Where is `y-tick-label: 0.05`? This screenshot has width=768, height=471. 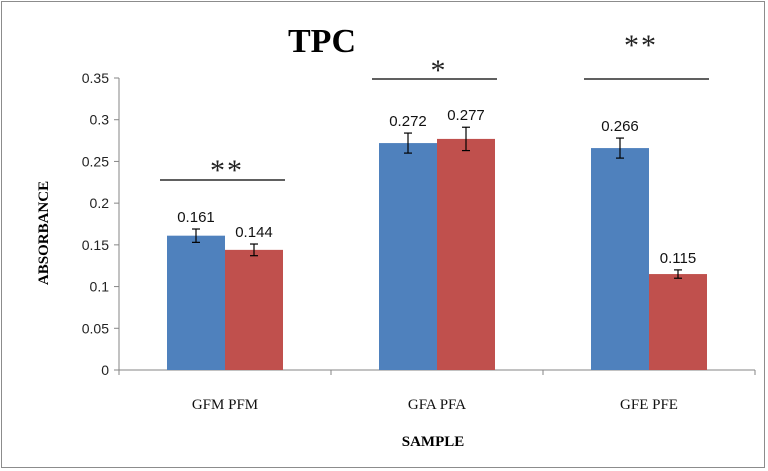 y-tick-label: 0.05 is located at coordinates (95, 328).